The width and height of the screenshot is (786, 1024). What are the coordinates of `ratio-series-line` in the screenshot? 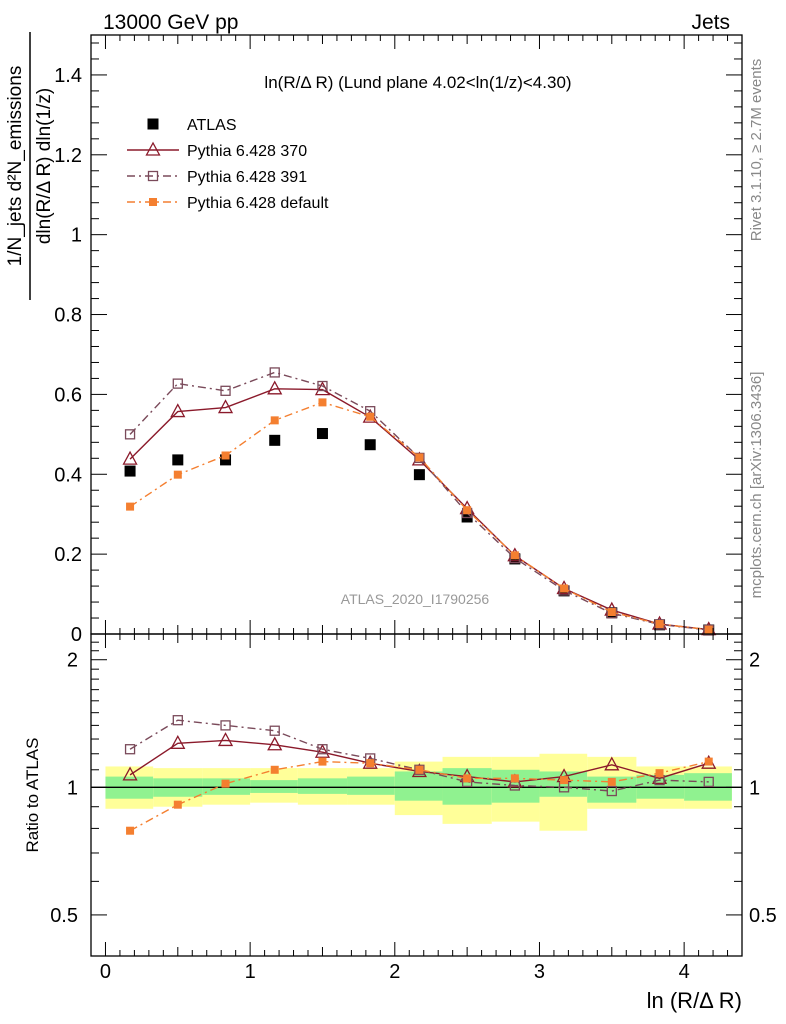 It's located at (419, 755).